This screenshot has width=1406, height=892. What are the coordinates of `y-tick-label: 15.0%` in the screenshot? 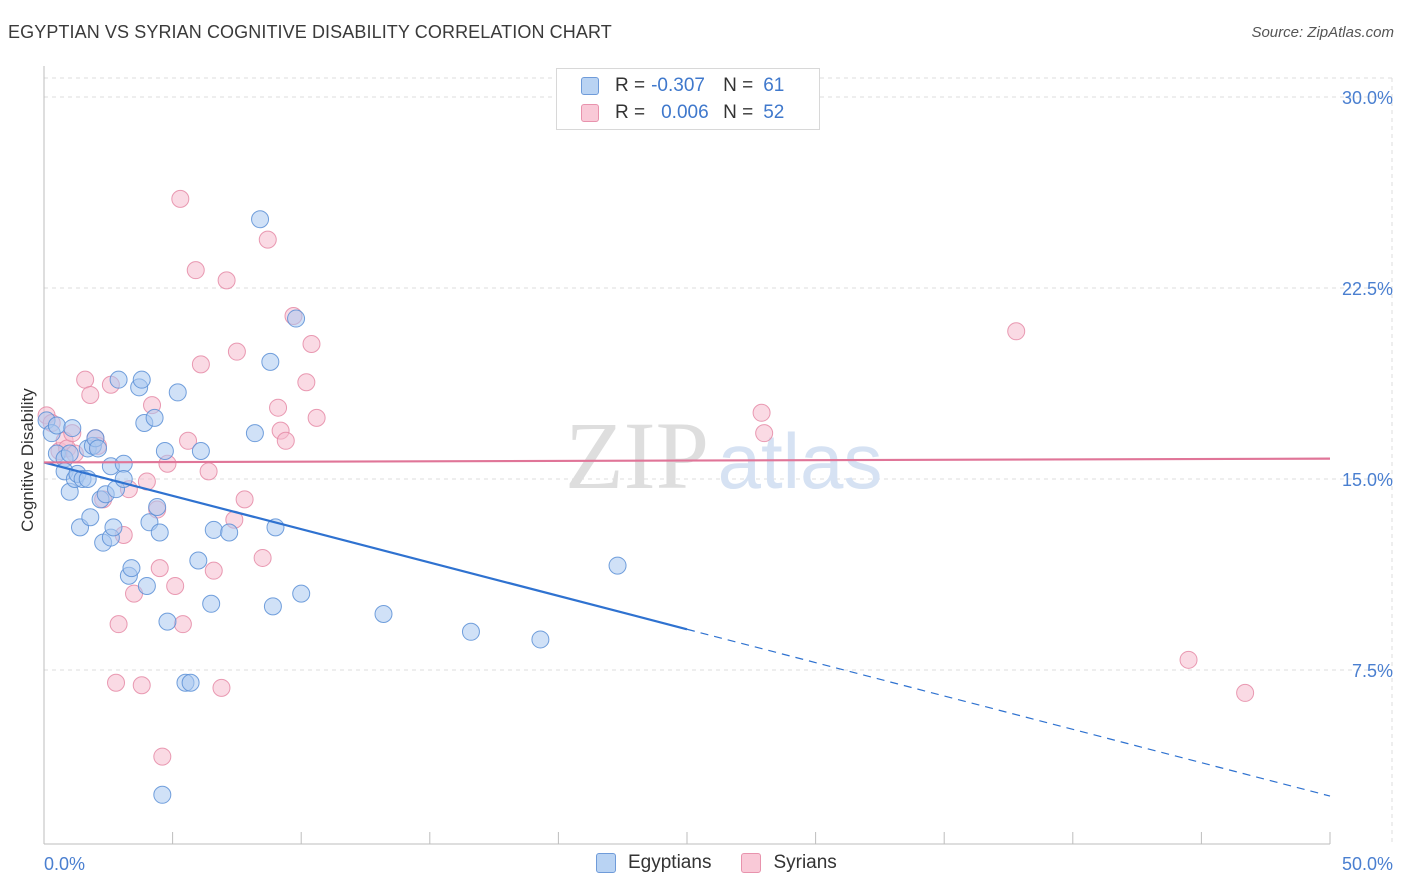 It's located at (1367, 480).